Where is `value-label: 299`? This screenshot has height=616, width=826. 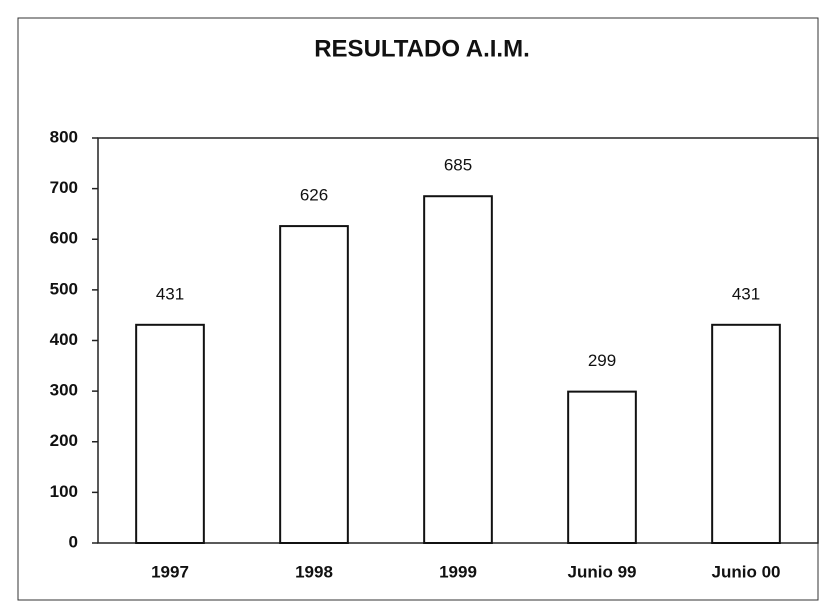
value-label: 299 is located at coordinates (602, 360).